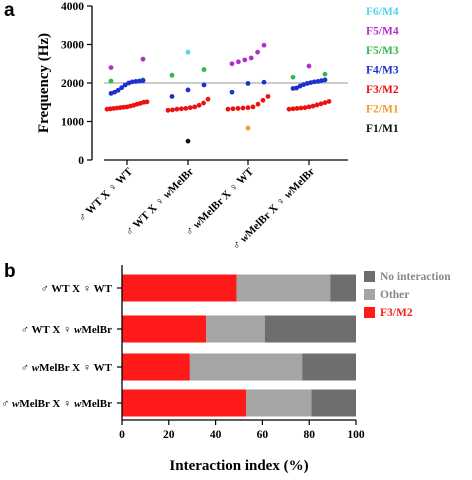 The width and height of the screenshot is (472, 480). I want to click on x-tick-label: 0, so click(122, 435).